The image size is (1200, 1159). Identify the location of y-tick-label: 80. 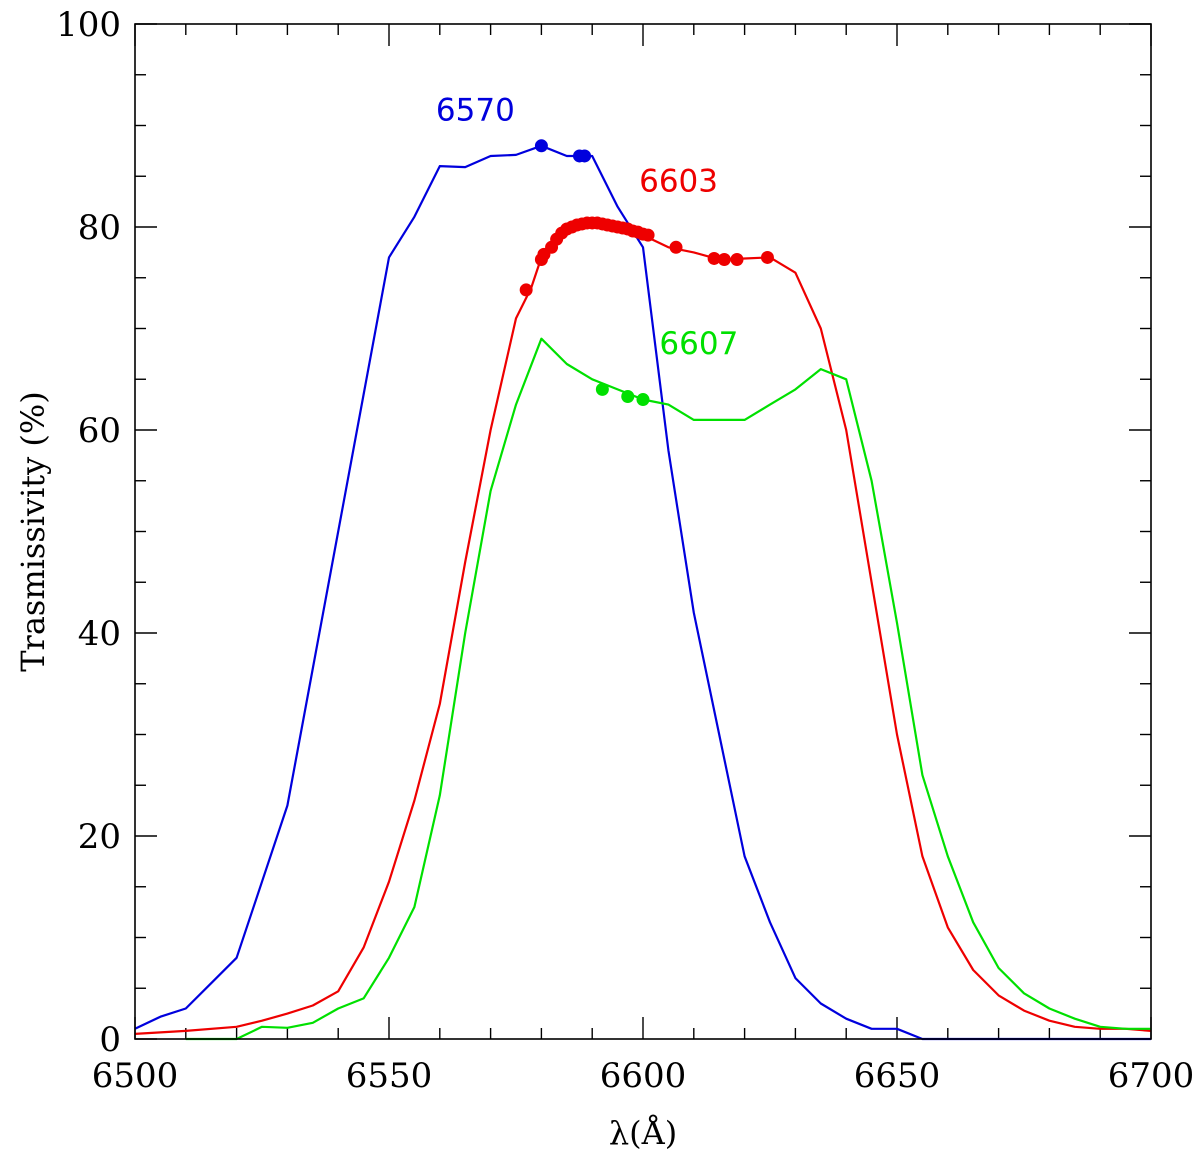
(99, 228).